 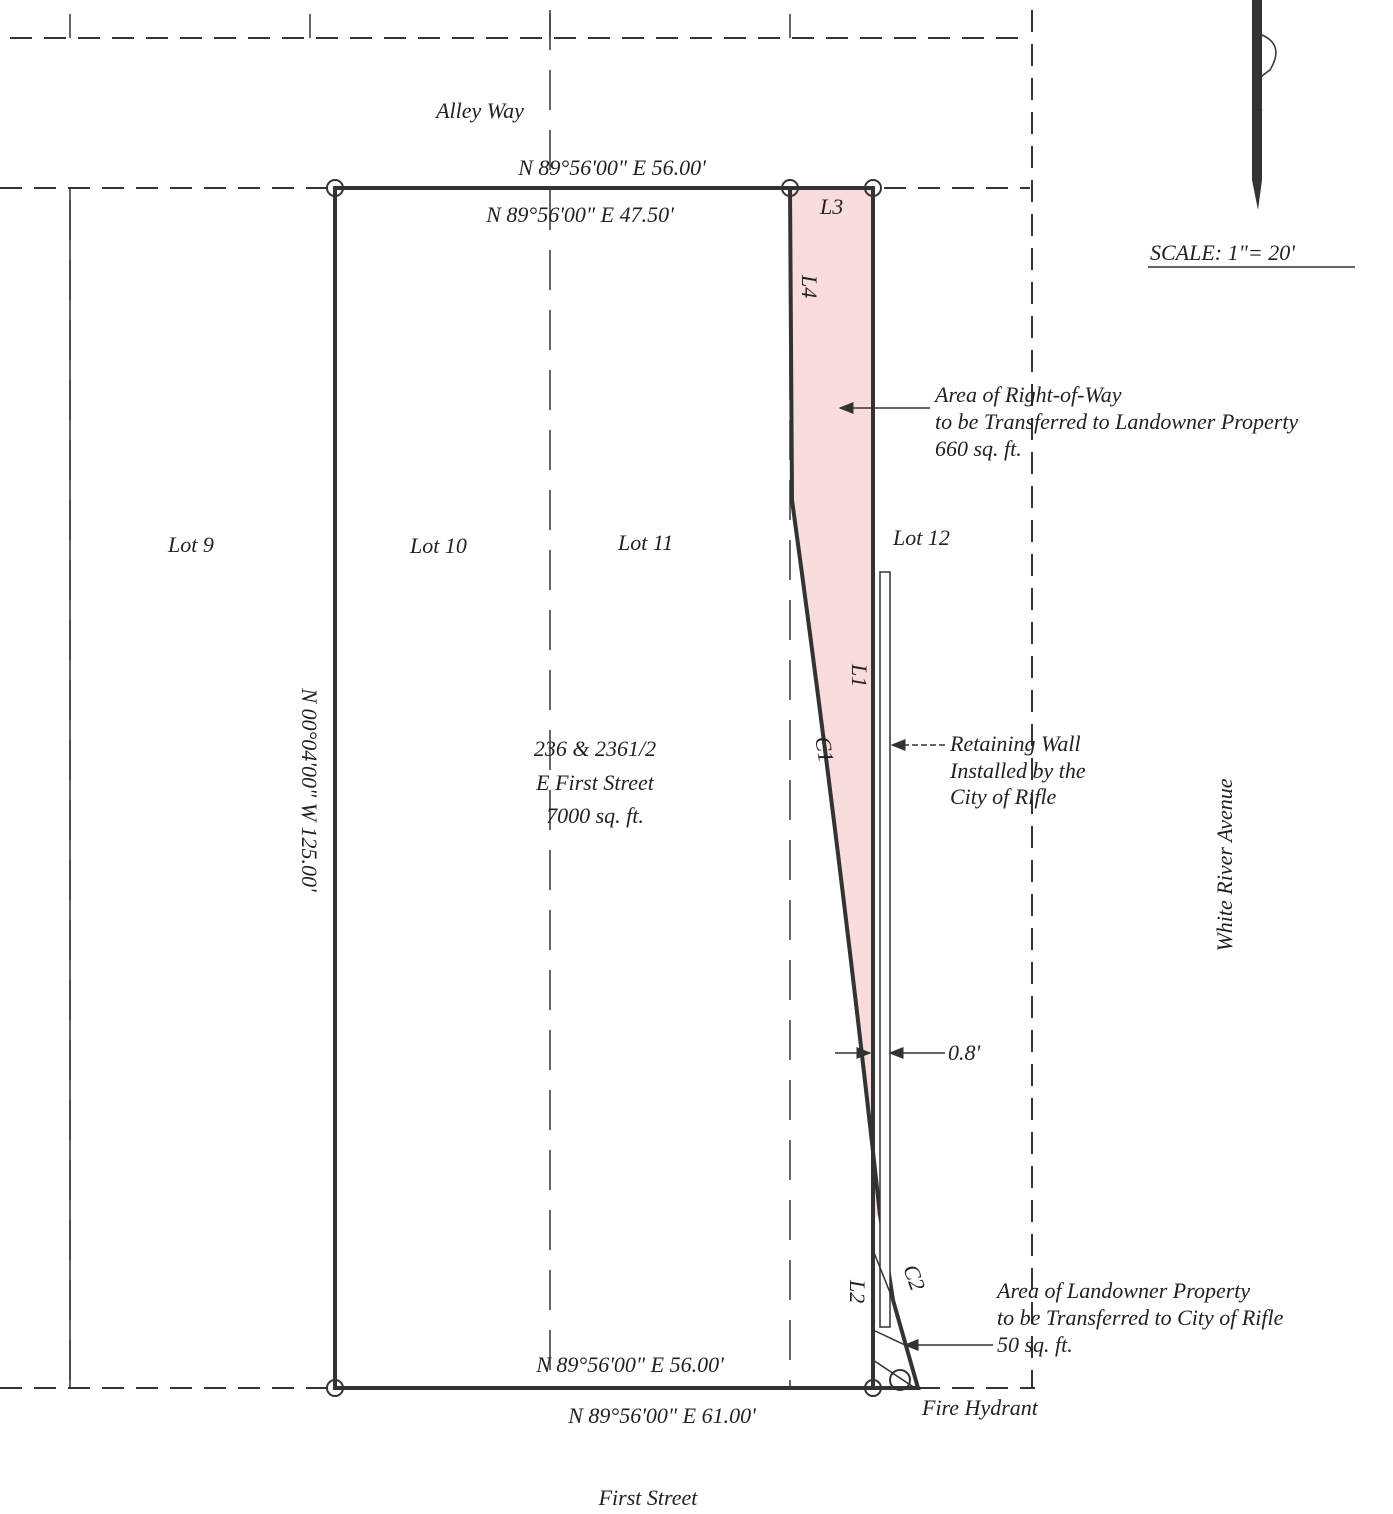 I want to click on segment-label: L3, so click(x=831, y=206).